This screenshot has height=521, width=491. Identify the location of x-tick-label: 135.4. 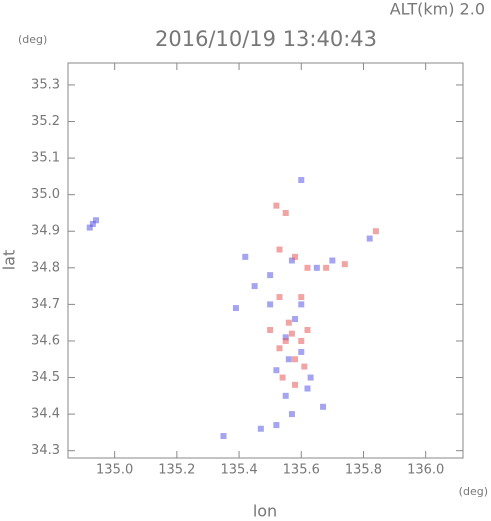
(238, 470).